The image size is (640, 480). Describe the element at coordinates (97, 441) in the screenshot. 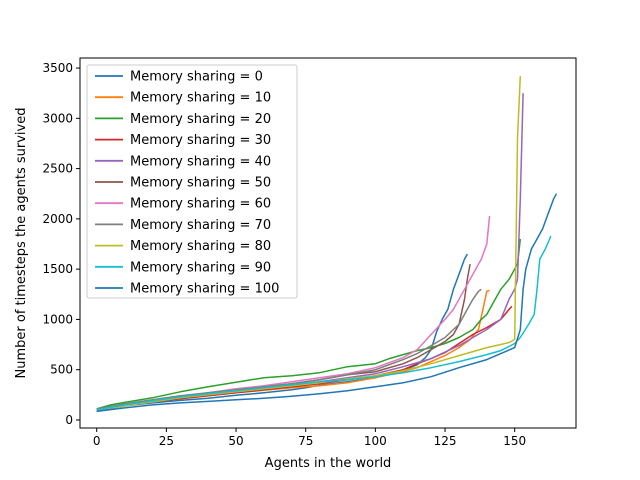

I see `x-tick-label: 0` at that location.